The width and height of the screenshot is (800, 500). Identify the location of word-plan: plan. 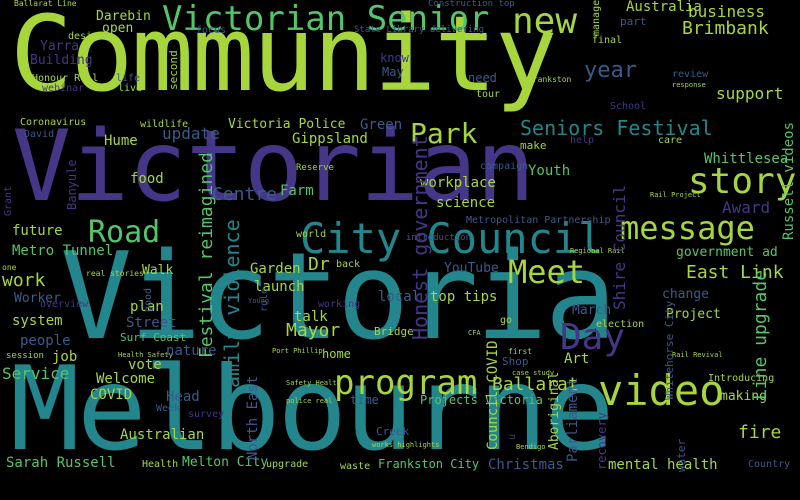
(147, 307).